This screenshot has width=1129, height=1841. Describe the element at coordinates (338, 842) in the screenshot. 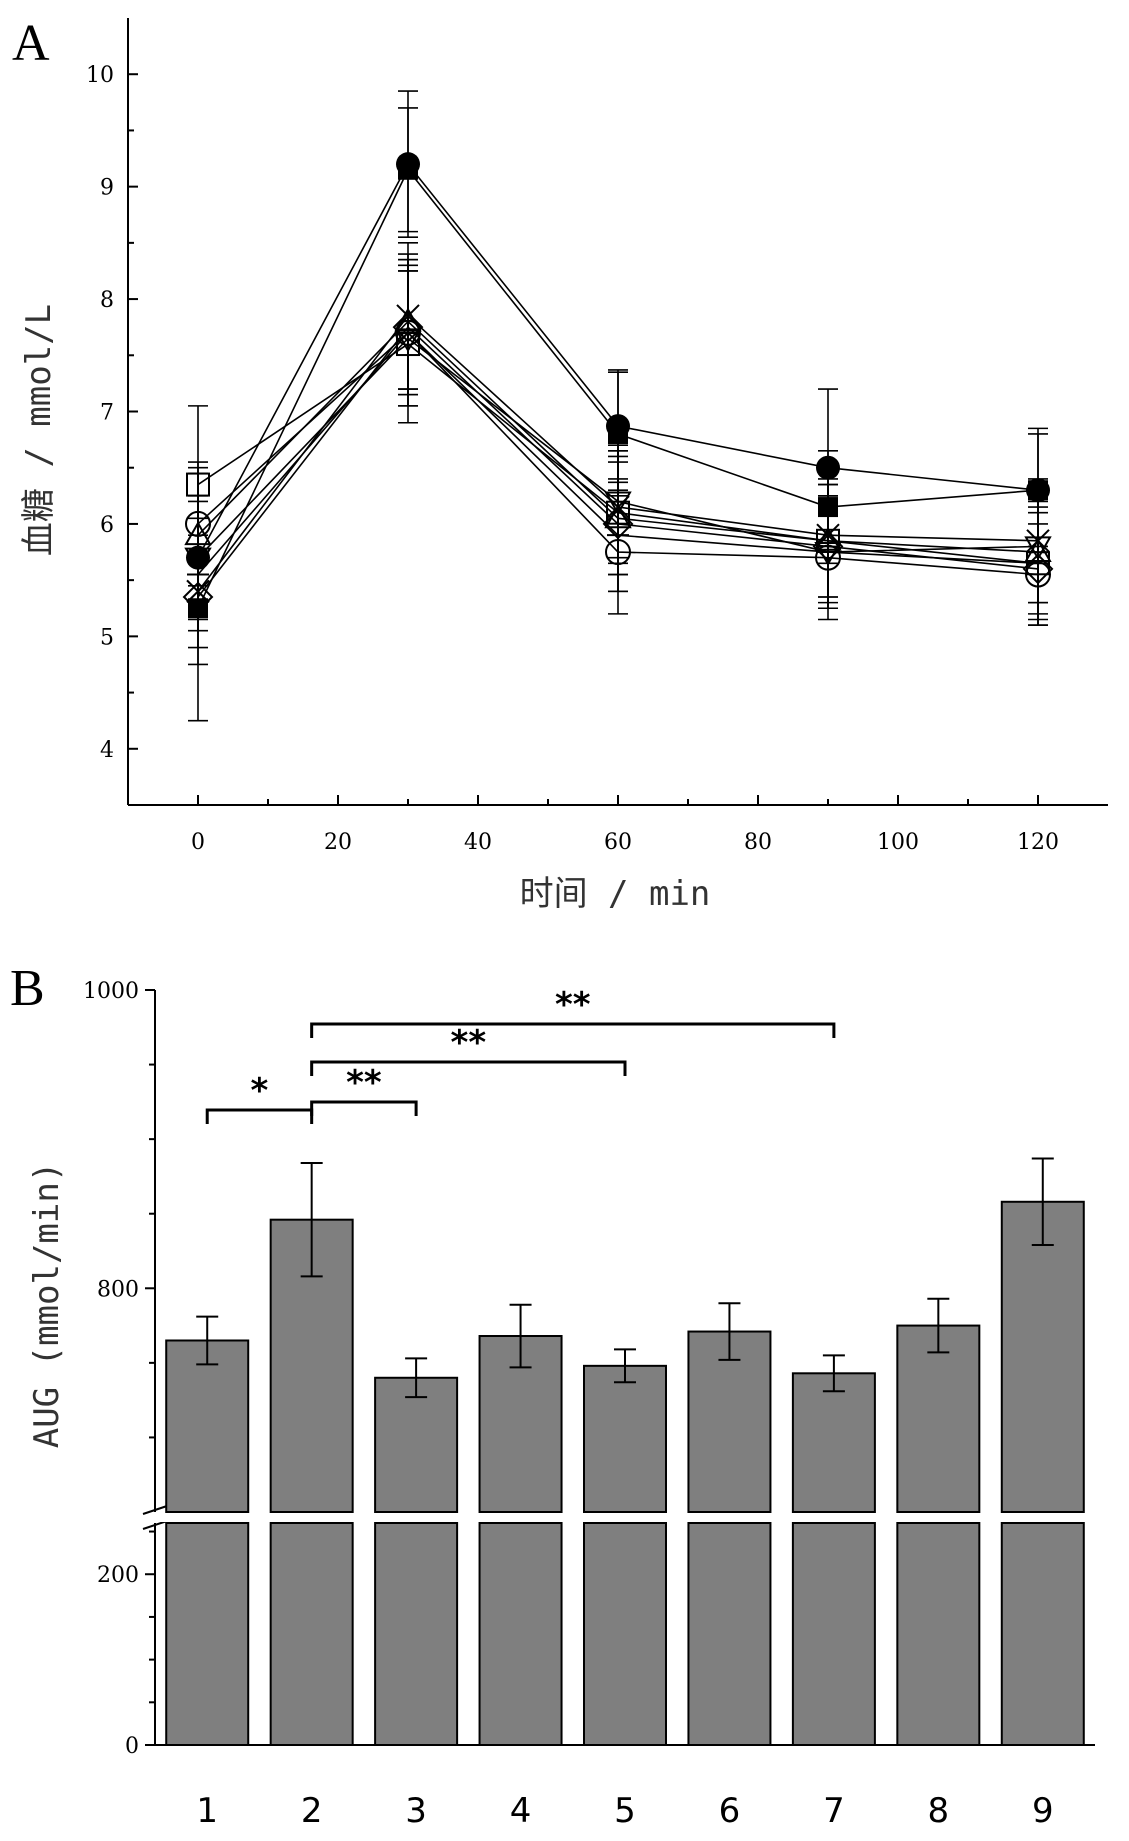

I see `x-tick-label: 20` at that location.